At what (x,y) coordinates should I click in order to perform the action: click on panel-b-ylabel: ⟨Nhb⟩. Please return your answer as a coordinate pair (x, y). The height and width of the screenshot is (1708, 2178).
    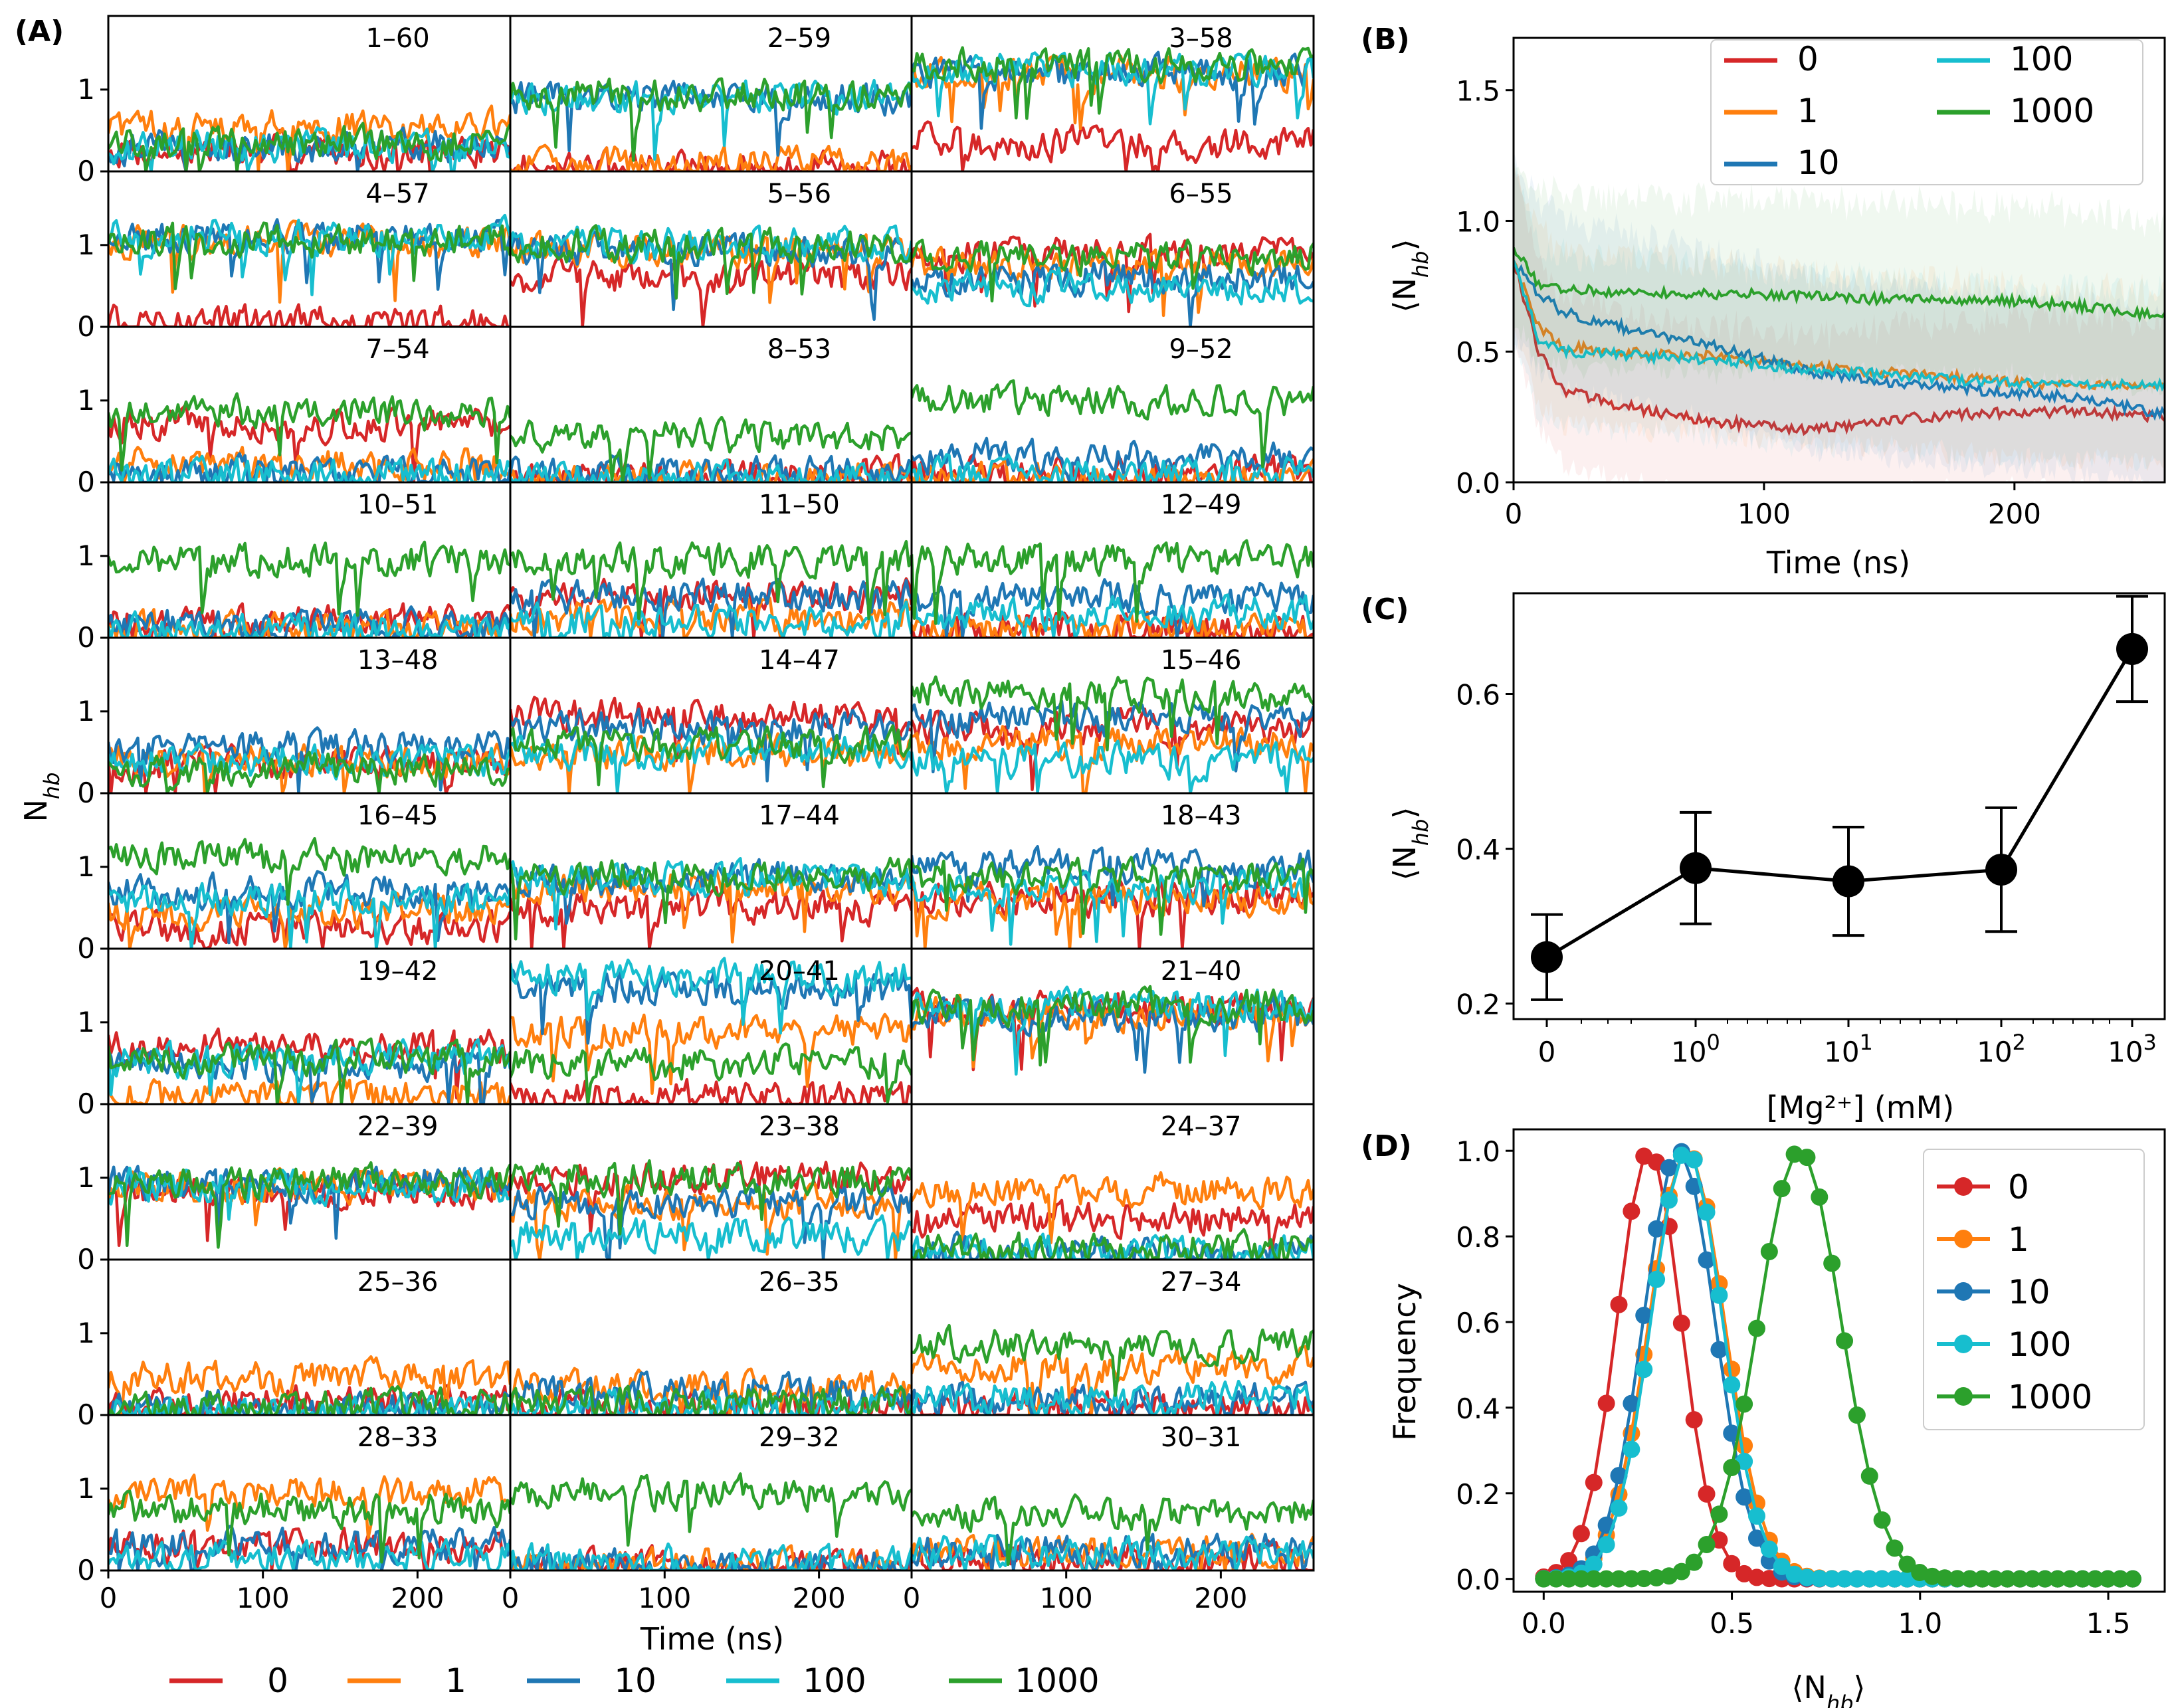
    Looking at the image, I should click on (1410, 276).